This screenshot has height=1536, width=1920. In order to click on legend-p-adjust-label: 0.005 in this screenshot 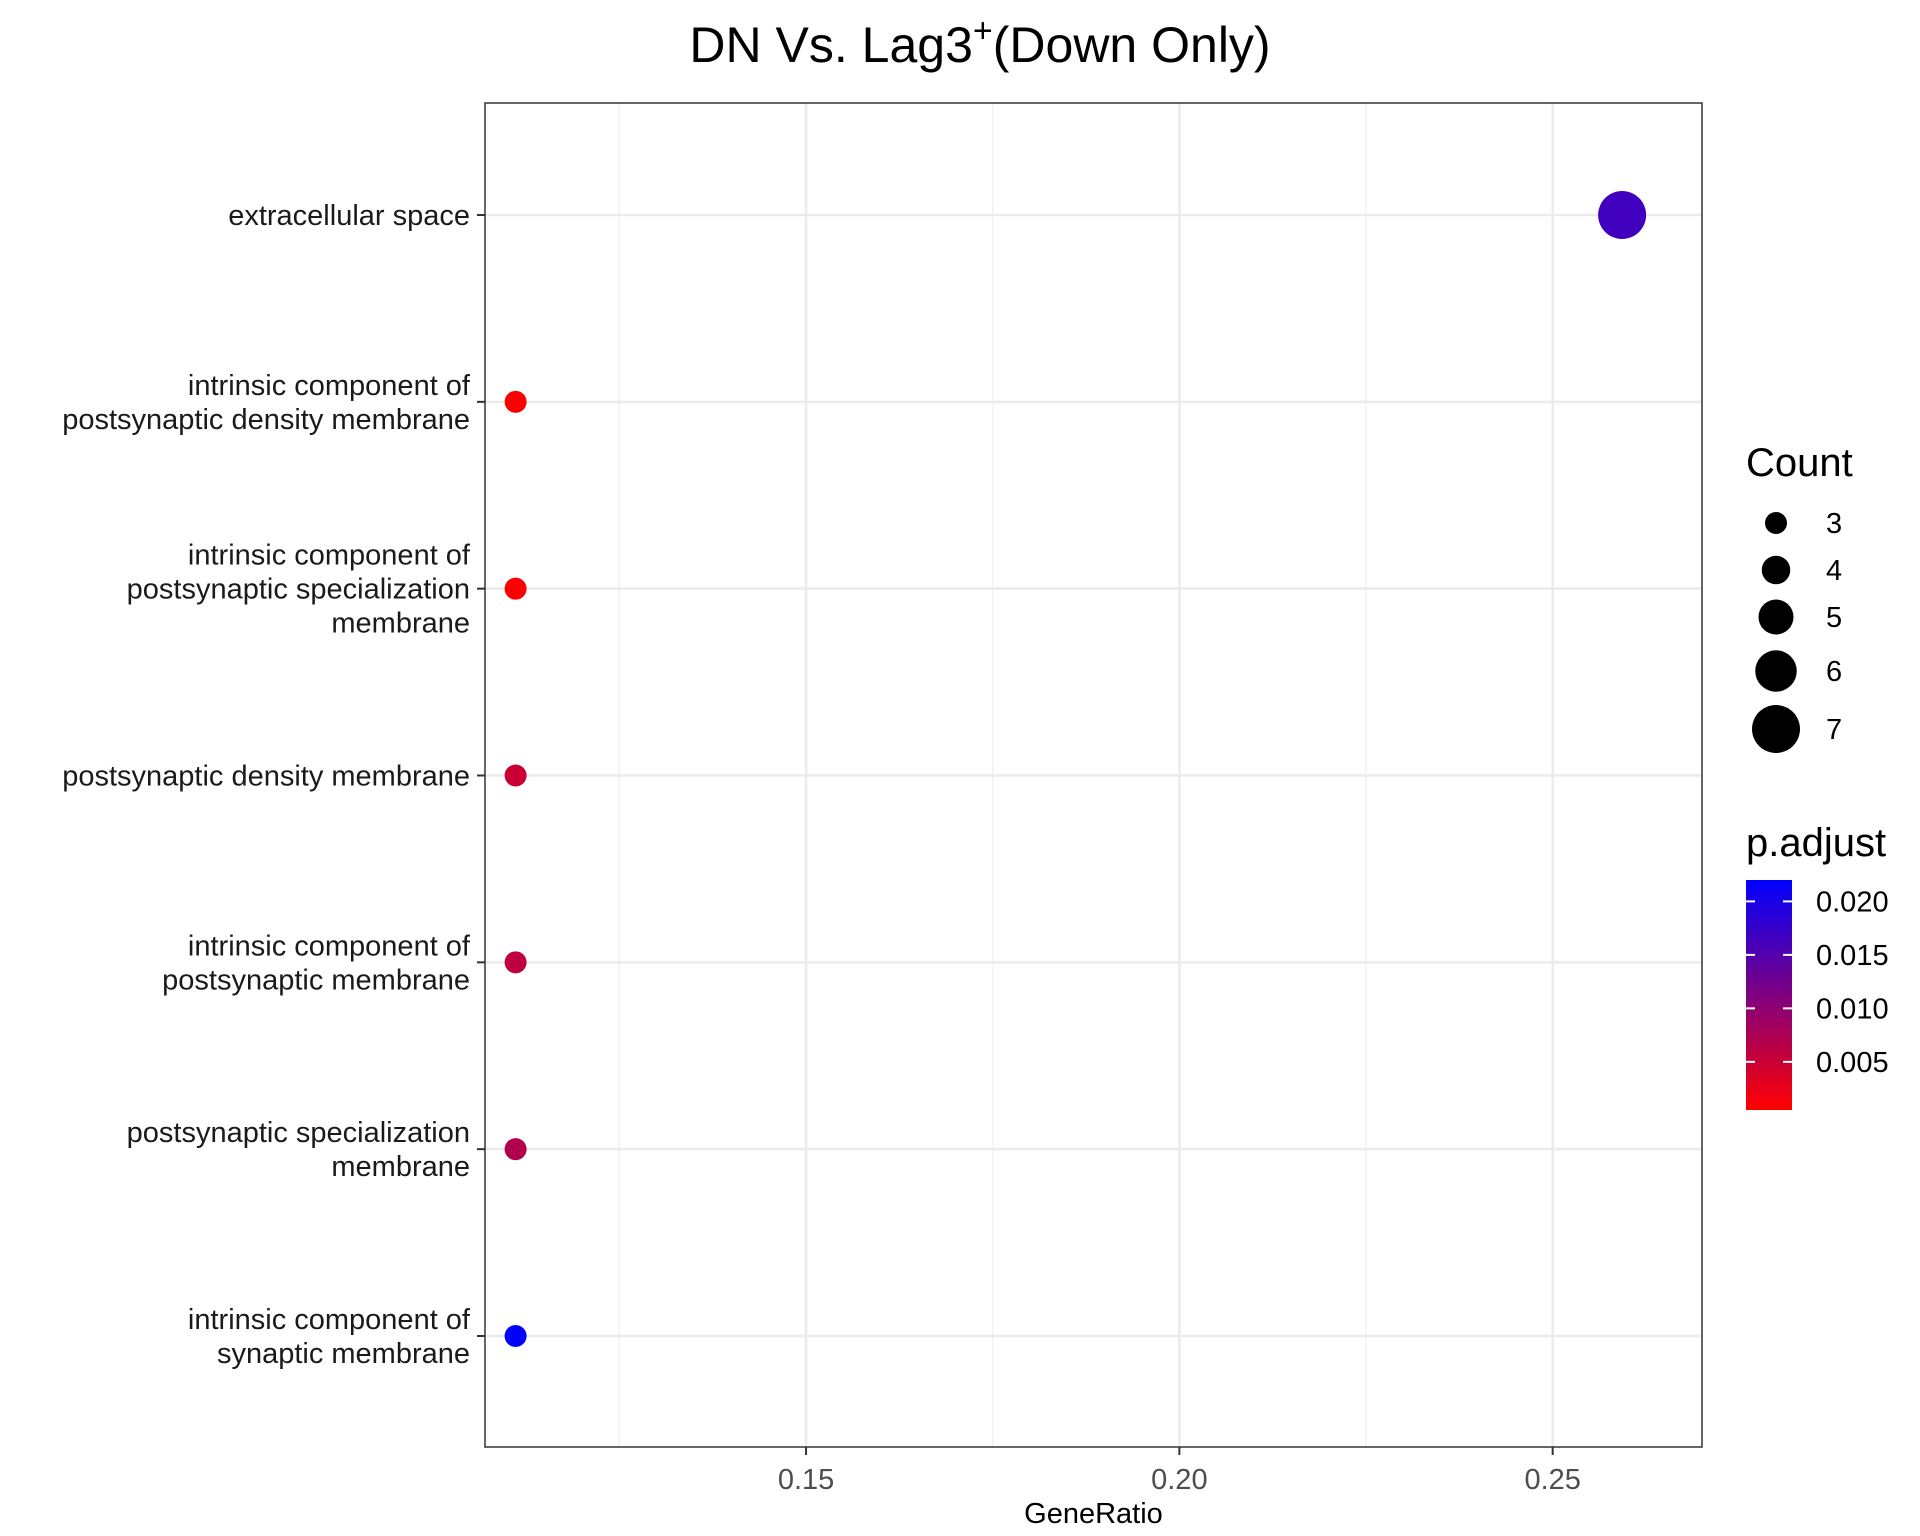, I will do `click(1852, 1063)`.